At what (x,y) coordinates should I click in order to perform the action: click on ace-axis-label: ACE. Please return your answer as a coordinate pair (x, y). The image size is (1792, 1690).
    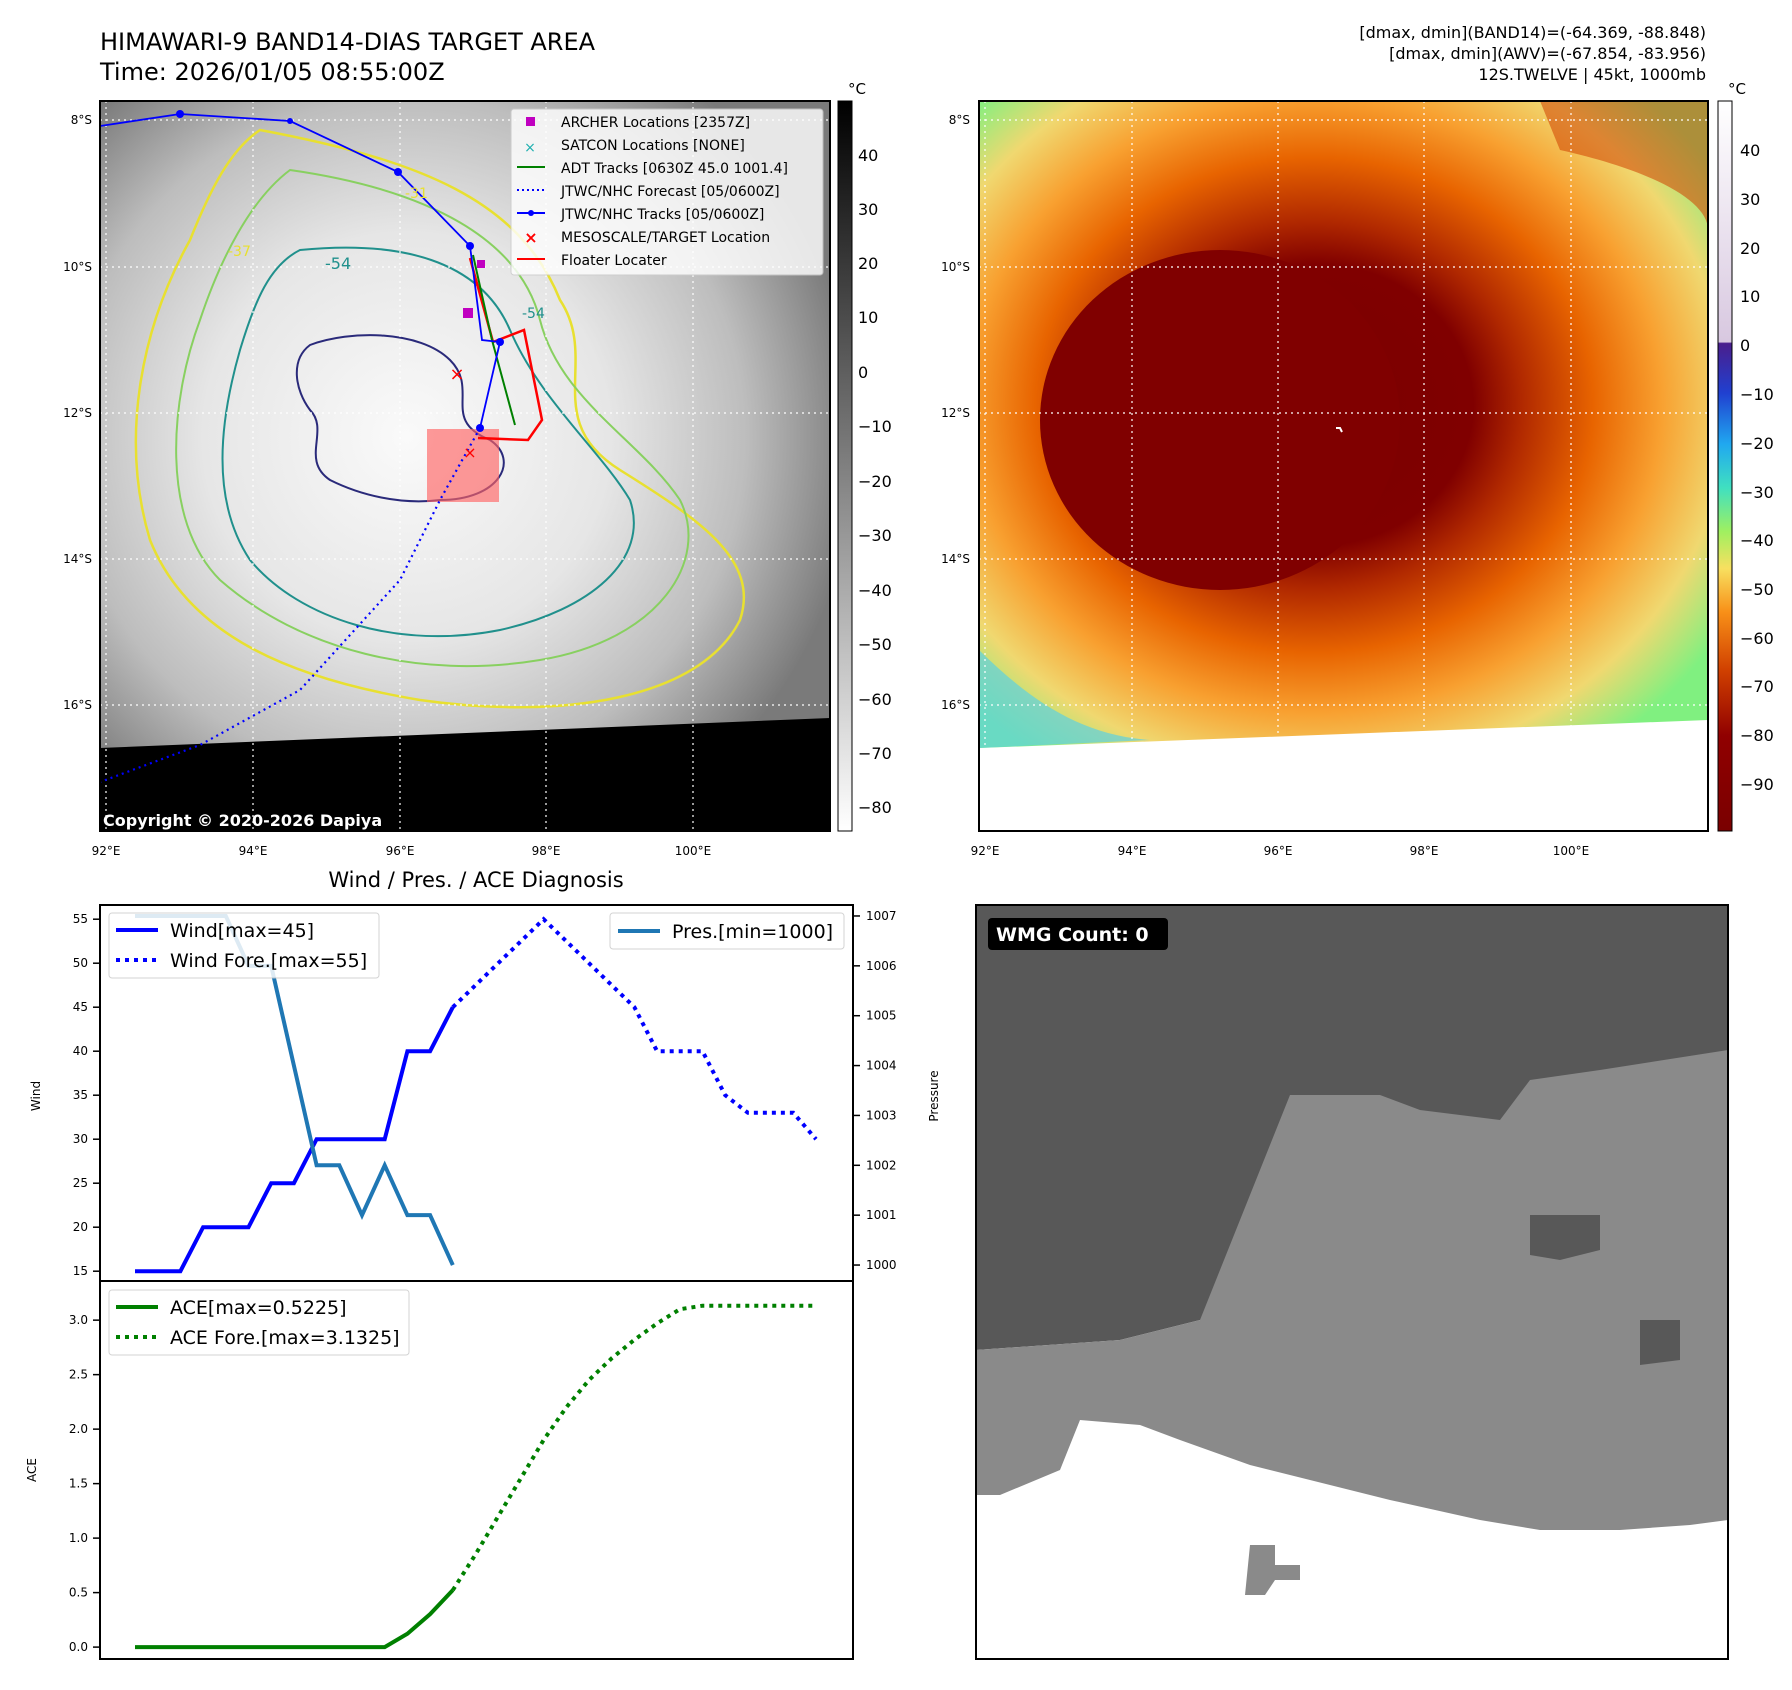
    Looking at the image, I should click on (32, 1470).